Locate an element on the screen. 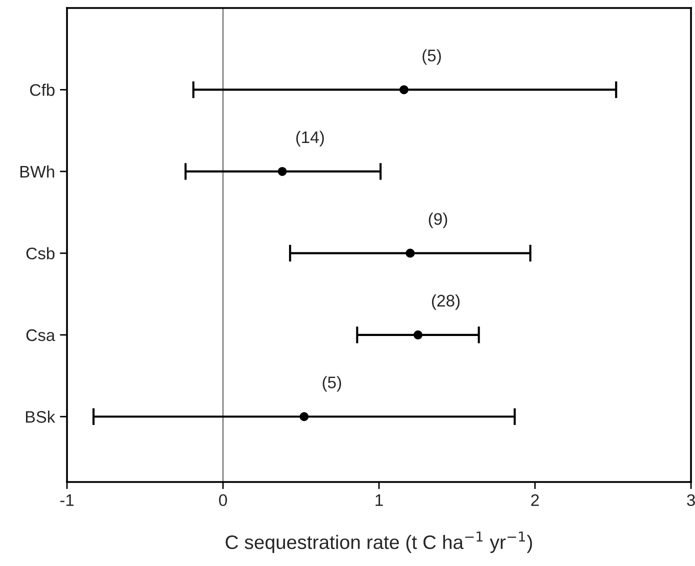 This screenshot has width=695, height=566. annotation: (9) is located at coordinates (438, 220).